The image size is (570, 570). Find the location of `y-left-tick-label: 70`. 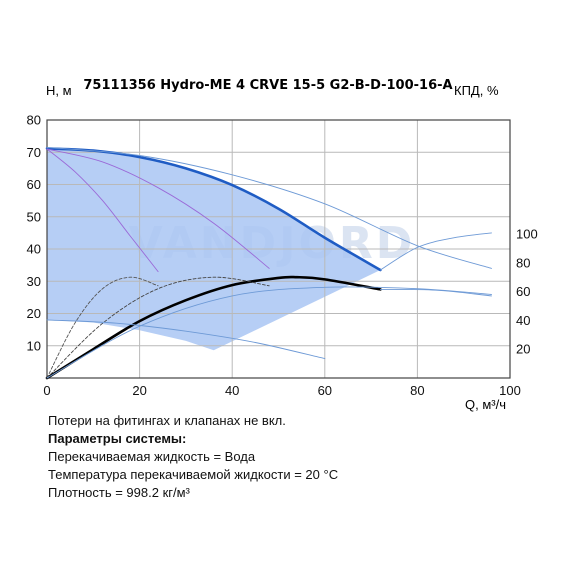

y-left-tick-label: 70 is located at coordinates (34, 152).